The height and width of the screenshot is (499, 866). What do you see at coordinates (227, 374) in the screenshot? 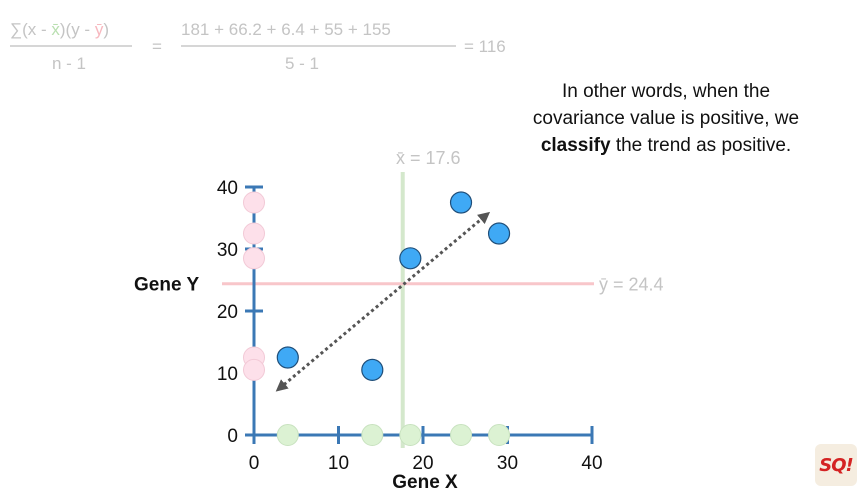
I see `y-tick-label: 10` at bounding box center [227, 374].